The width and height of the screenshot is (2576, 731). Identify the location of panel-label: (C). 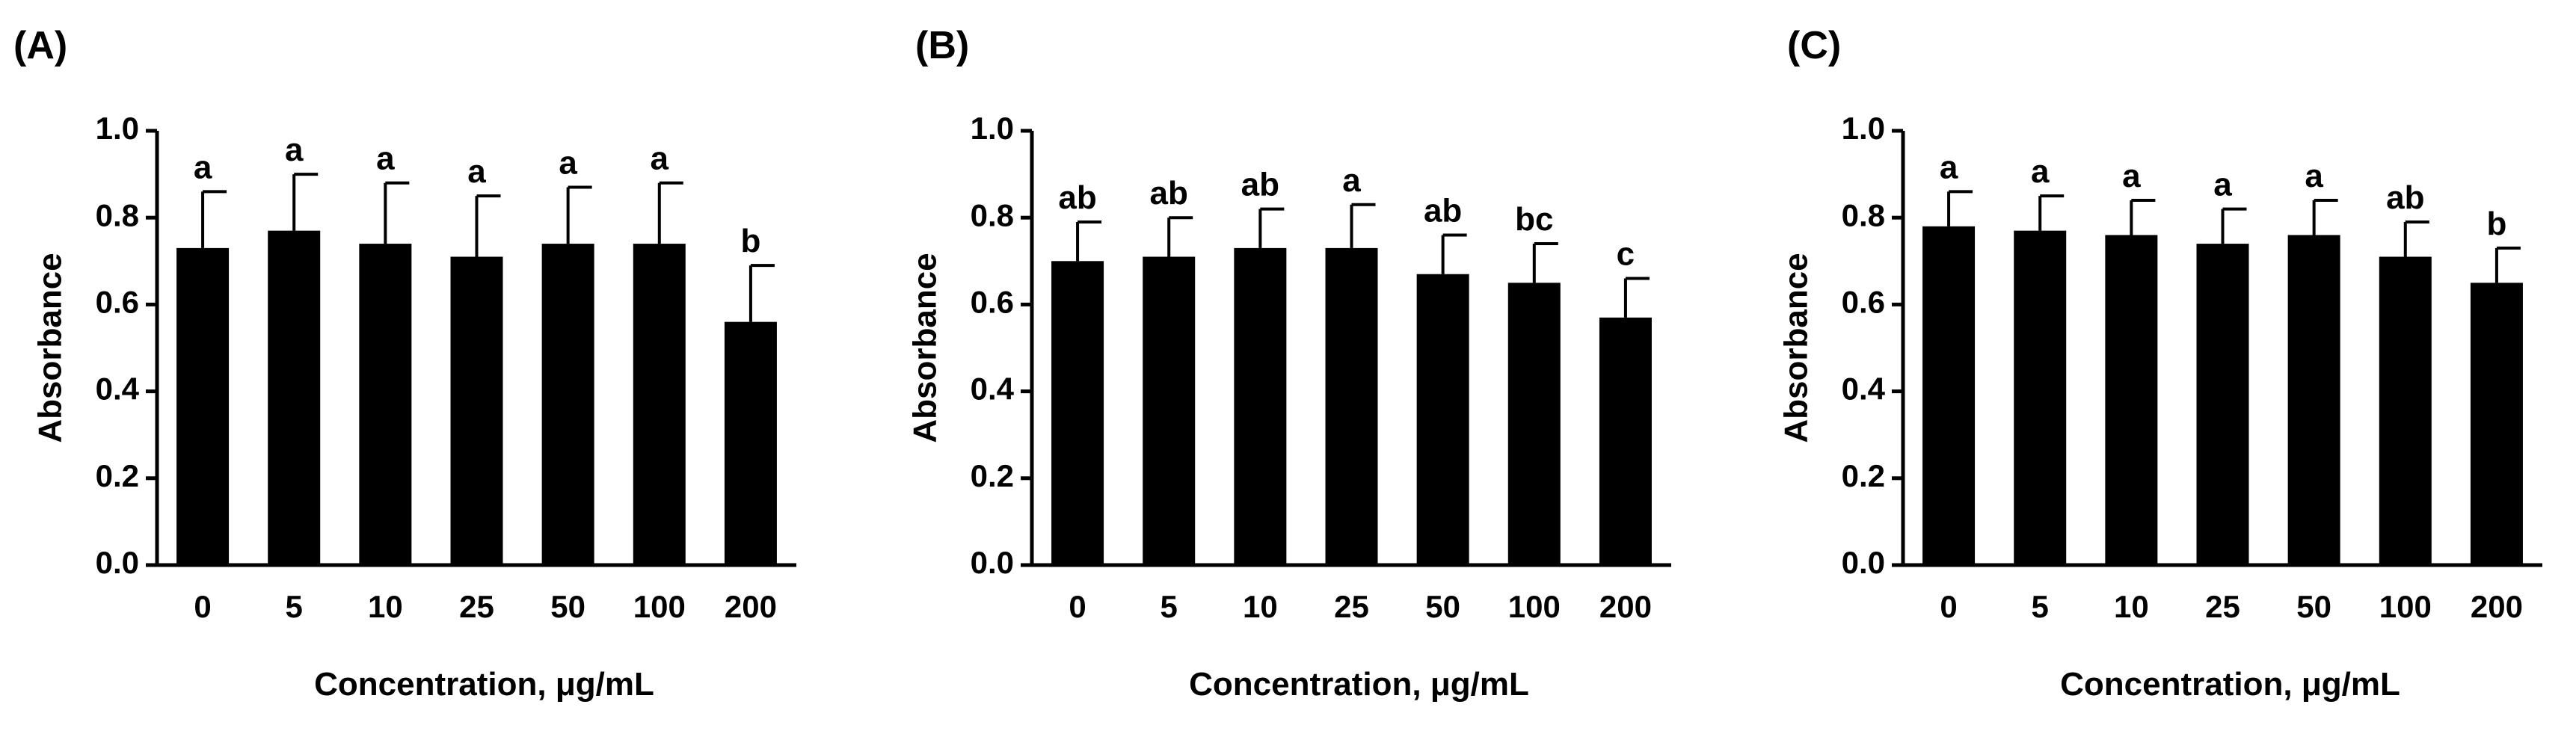
(1814, 45).